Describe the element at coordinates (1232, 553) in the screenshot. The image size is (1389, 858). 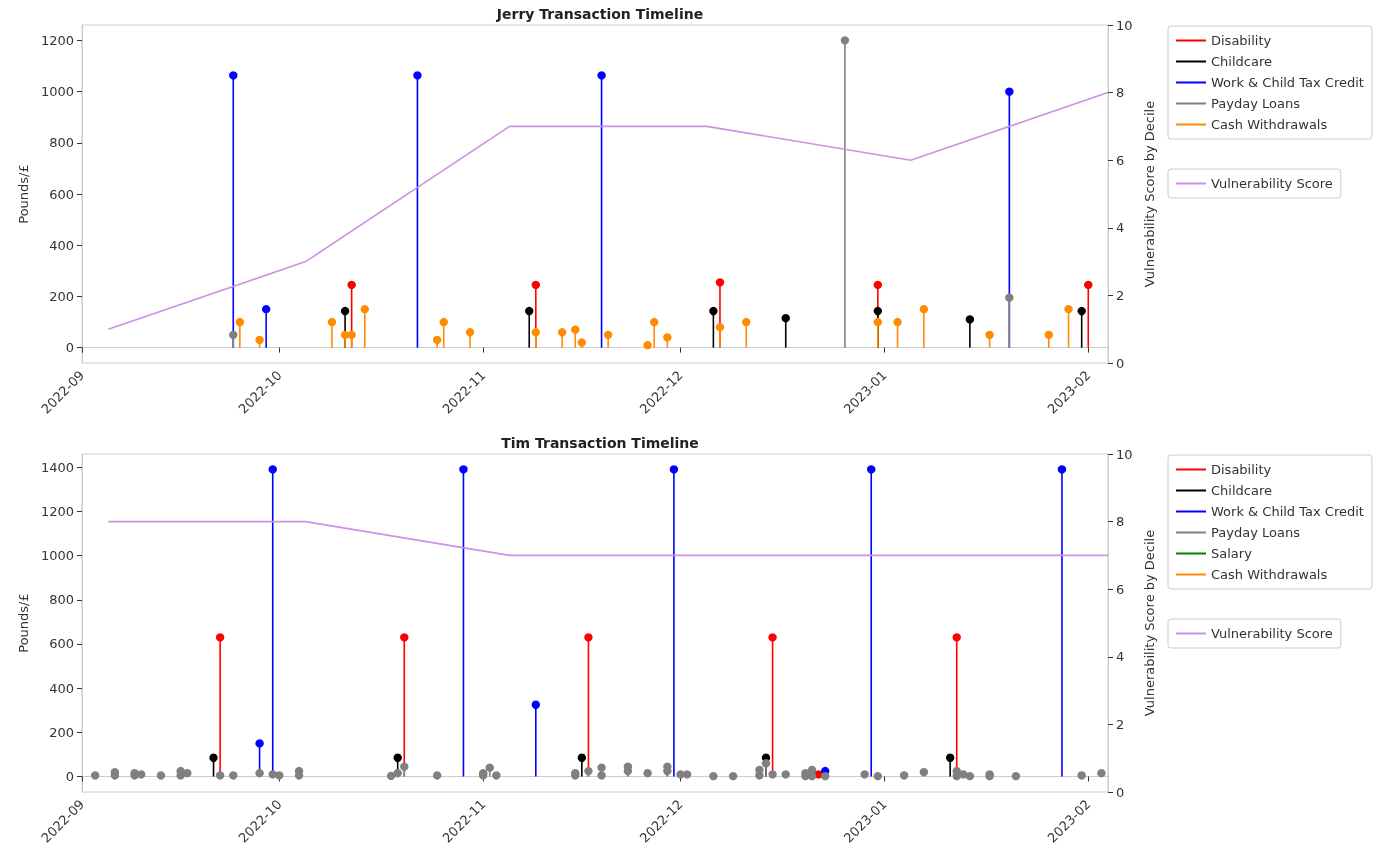
I see `legend-label: Salary` at that location.